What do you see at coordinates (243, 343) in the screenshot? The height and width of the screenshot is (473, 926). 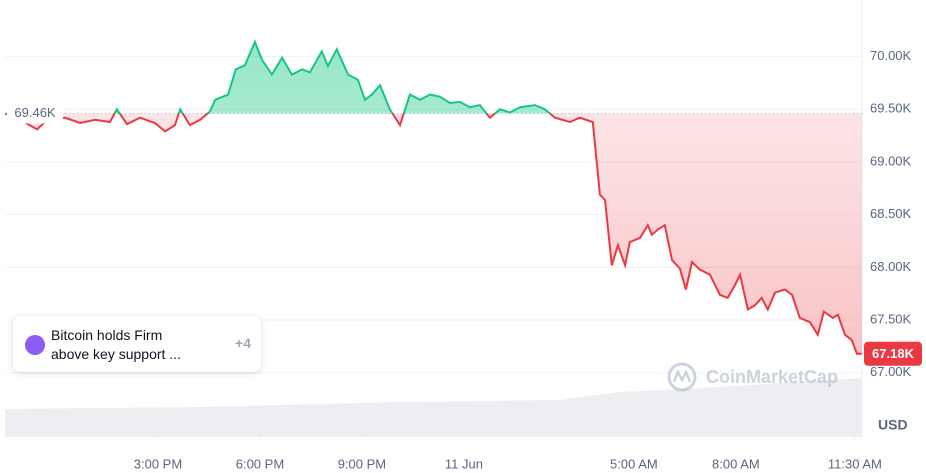 I see `news-count: +4` at bounding box center [243, 343].